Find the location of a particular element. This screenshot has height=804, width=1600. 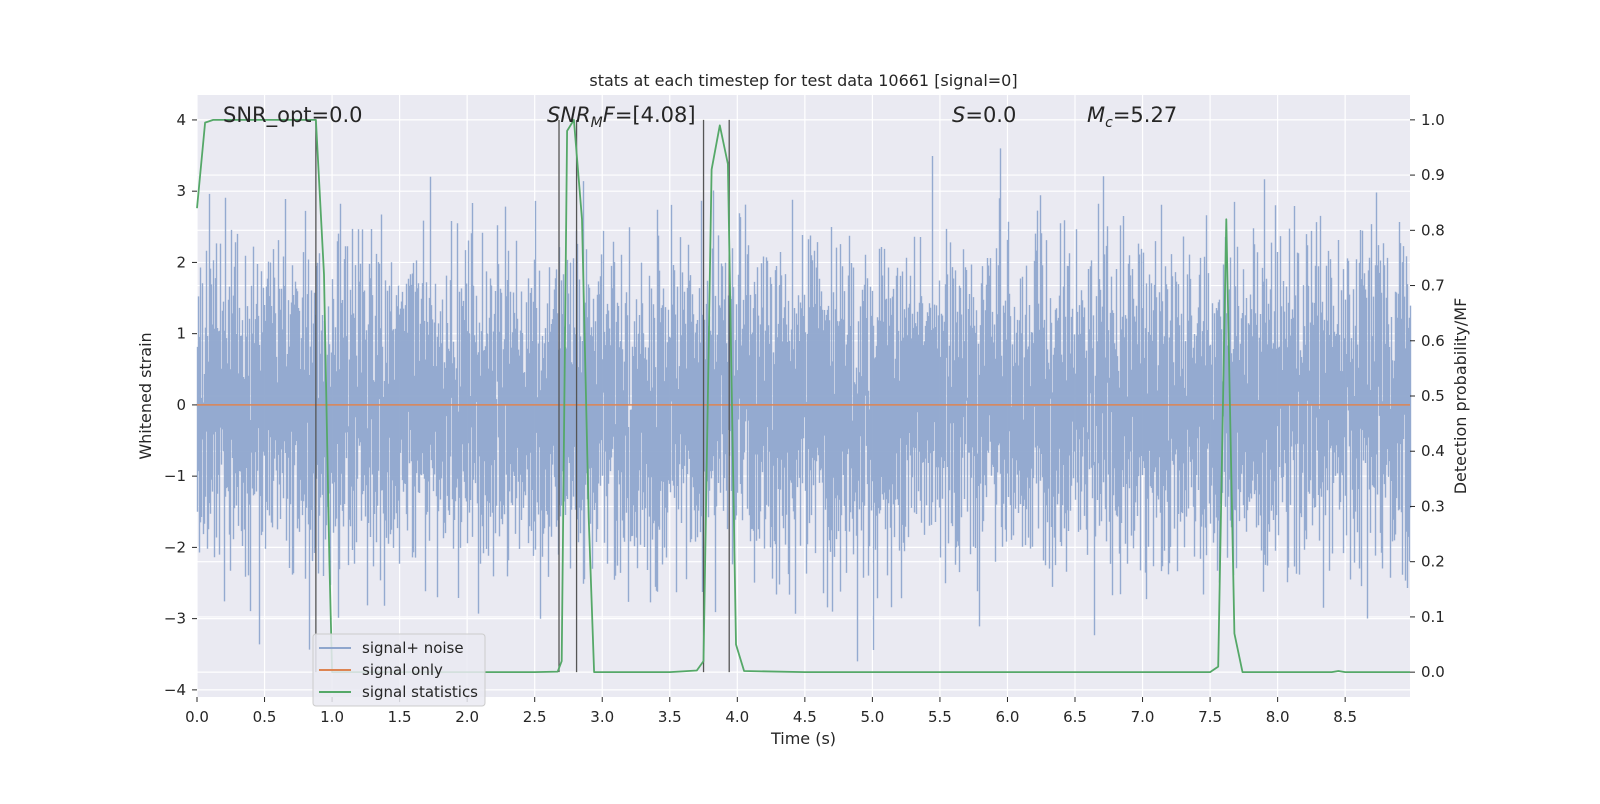

x-tick-label: 5.5 is located at coordinates (940, 717).